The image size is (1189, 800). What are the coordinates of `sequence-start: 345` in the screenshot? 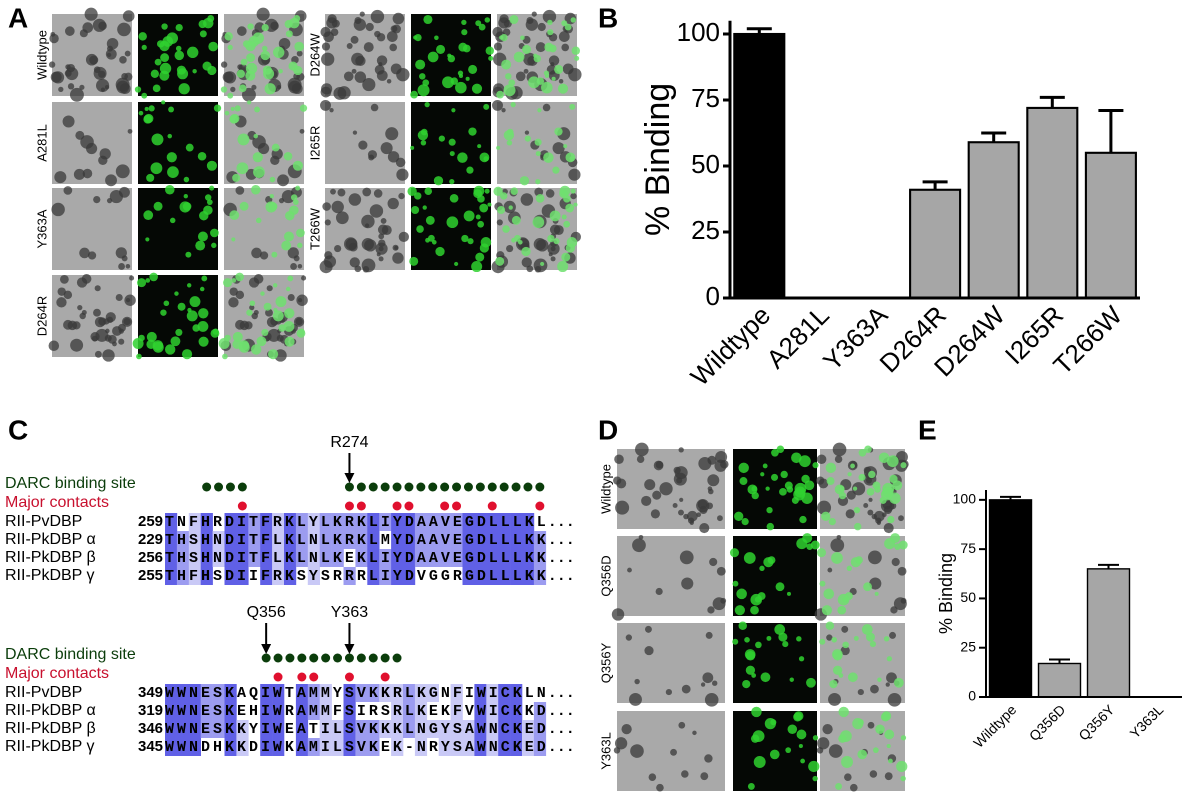 It's located at (150, 746).